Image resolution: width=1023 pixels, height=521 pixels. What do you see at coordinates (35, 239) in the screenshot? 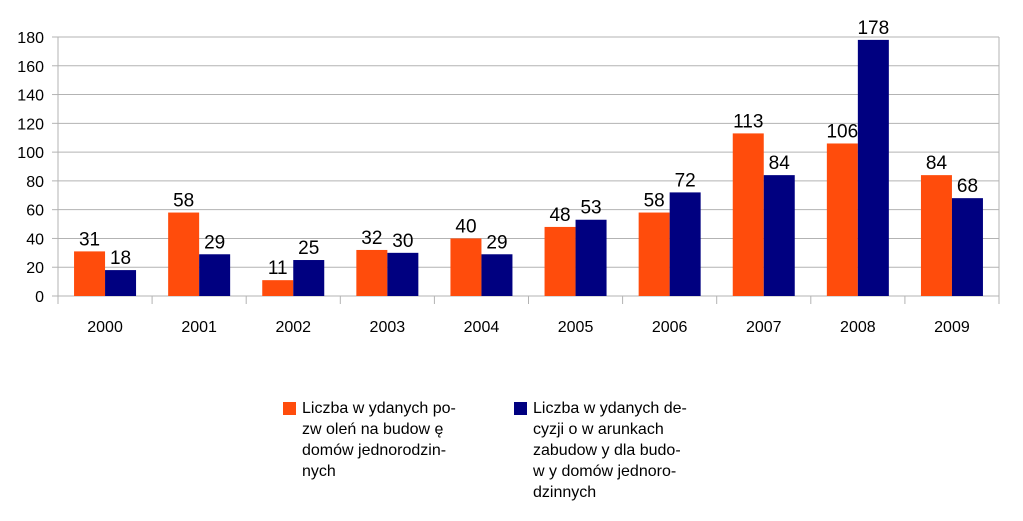
I see `y-tick-label: 40` at bounding box center [35, 239].